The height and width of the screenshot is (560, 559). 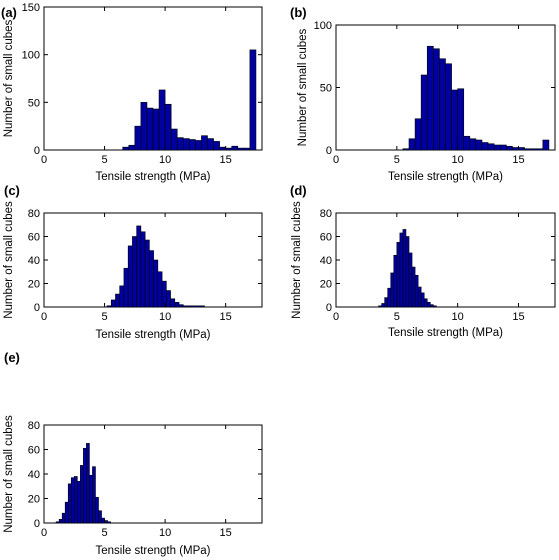 What do you see at coordinates (326, 261) in the screenshot?
I see `y-tick-label: 40` at bounding box center [326, 261].